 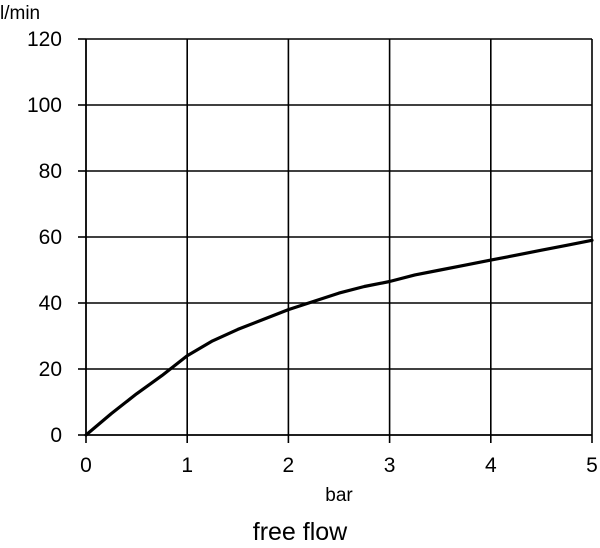 What do you see at coordinates (592, 465) in the screenshot?
I see `x-tick-label-5: 5` at bounding box center [592, 465].